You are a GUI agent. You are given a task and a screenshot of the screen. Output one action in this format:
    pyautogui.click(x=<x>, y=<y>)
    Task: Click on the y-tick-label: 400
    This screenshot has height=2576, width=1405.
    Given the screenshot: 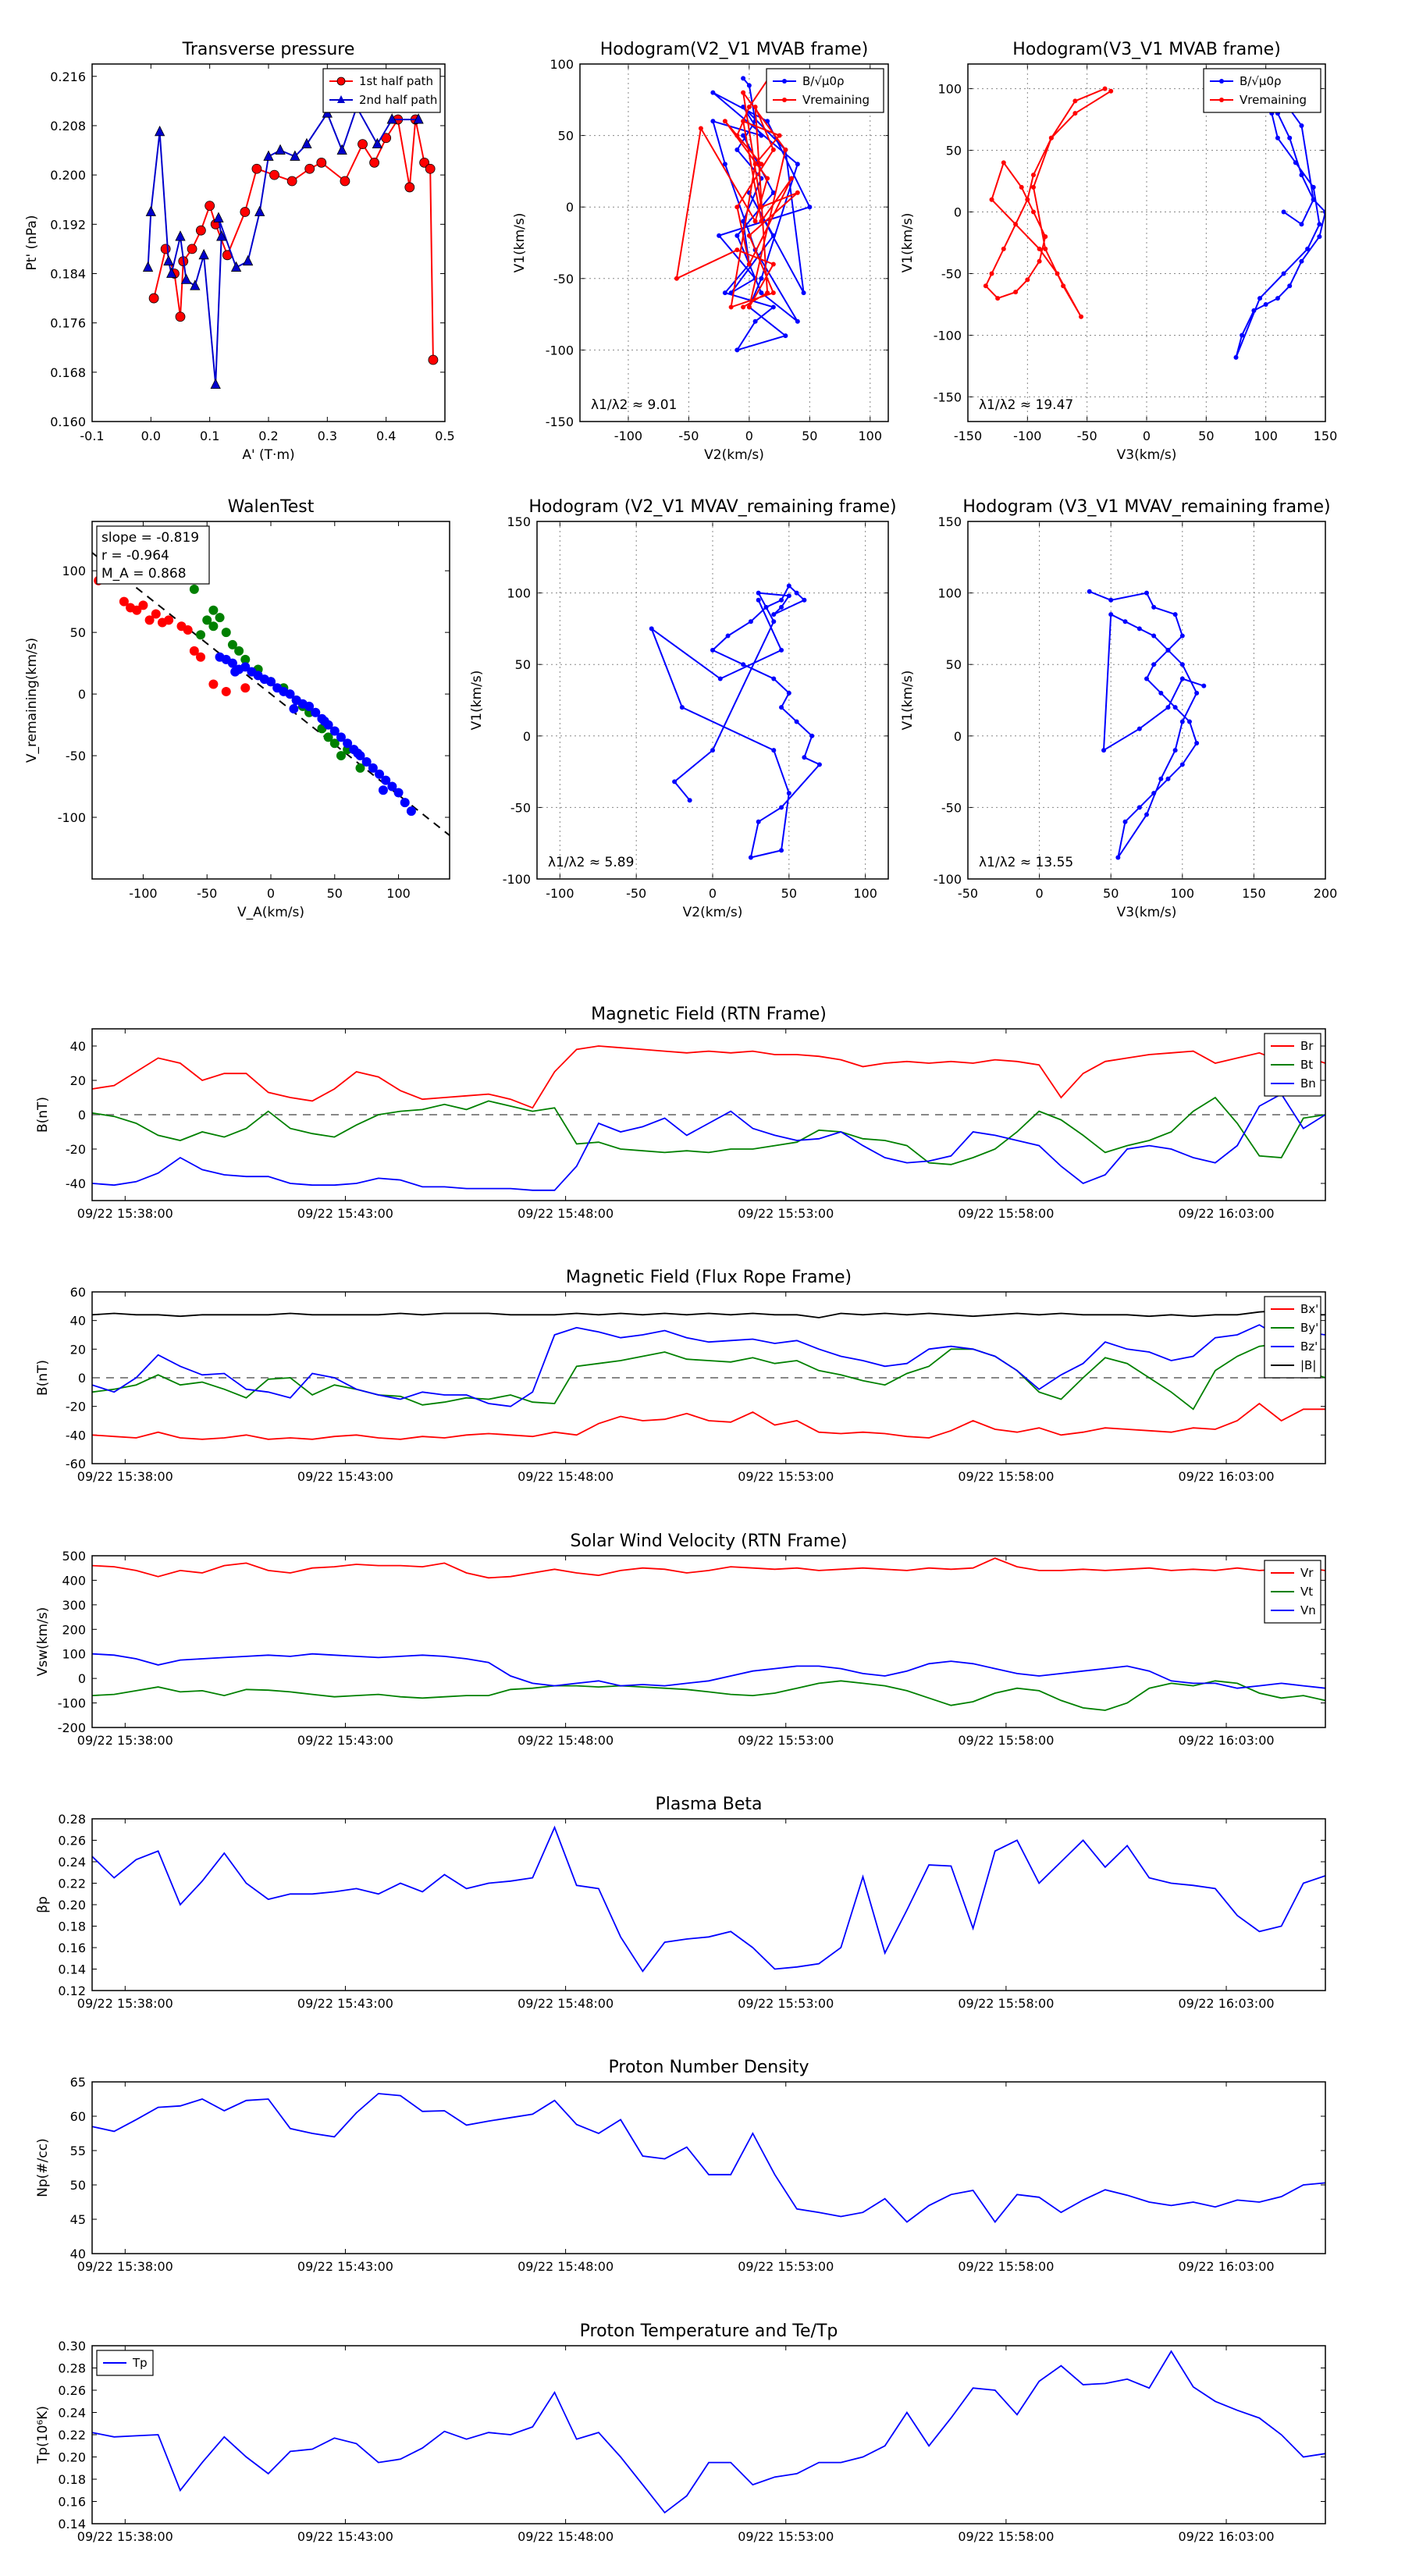 What is the action you would take?
    pyautogui.click(x=74, y=1580)
    